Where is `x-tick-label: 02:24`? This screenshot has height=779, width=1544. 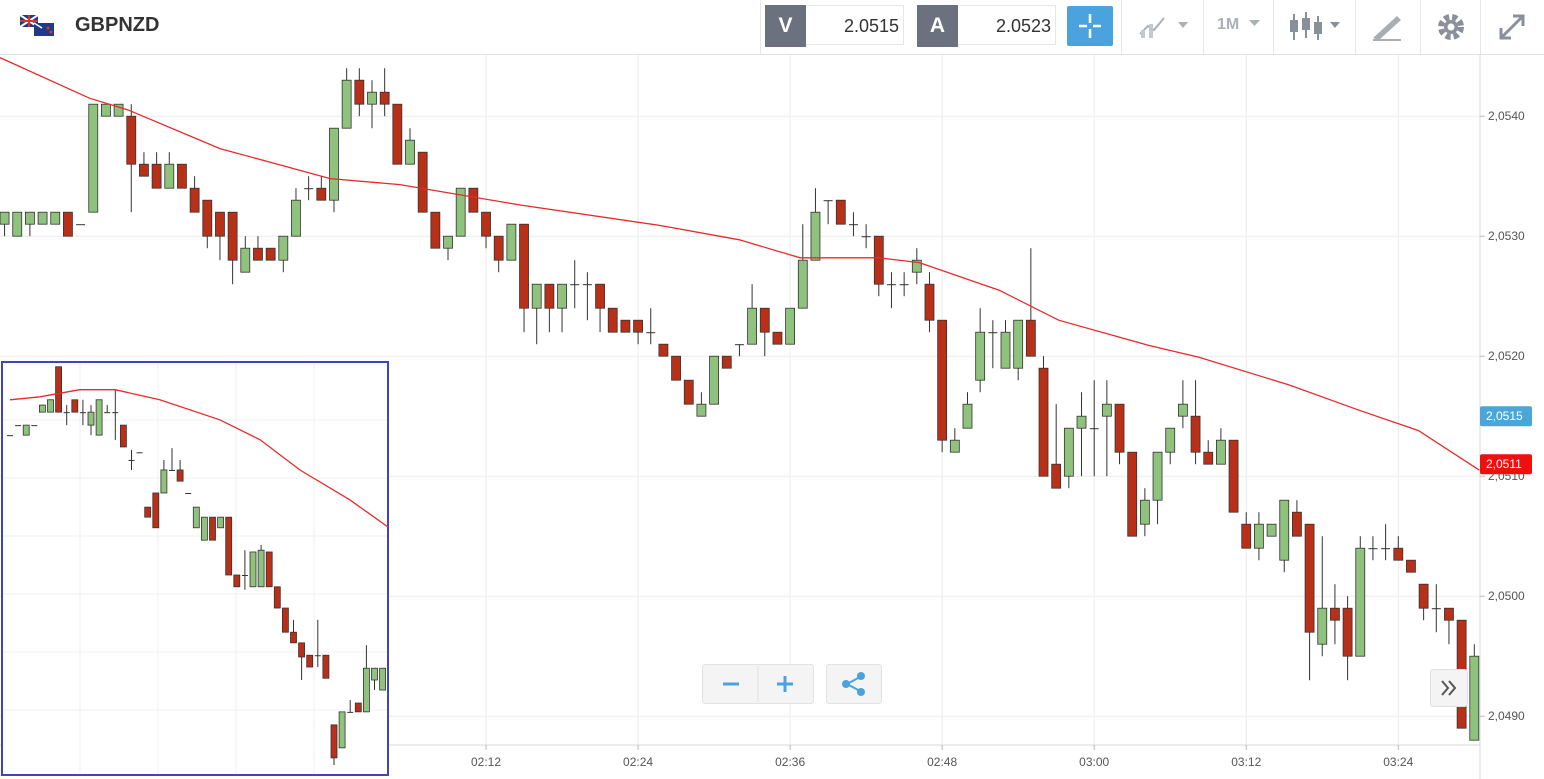
x-tick-label: 02:24 is located at coordinates (638, 762).